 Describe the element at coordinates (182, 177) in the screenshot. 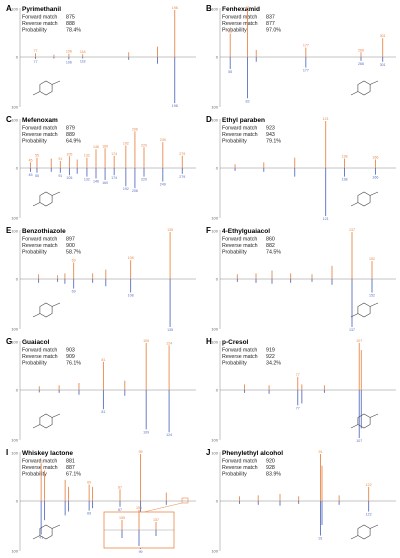

I see `library-peak-label: 279` at that location.